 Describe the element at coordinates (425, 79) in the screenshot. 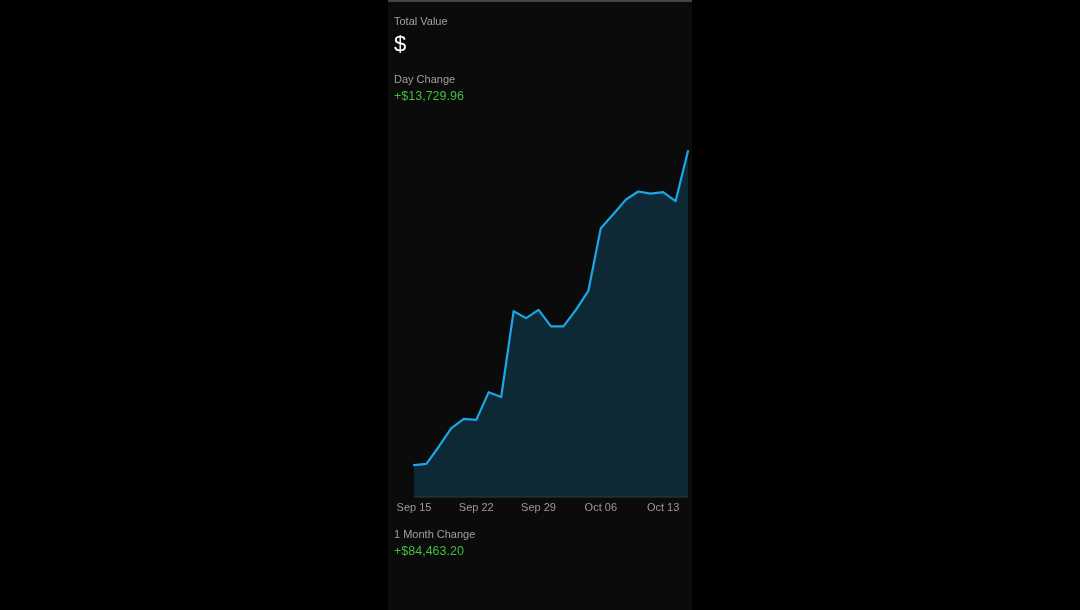

I see `text: Day Change` at that location.